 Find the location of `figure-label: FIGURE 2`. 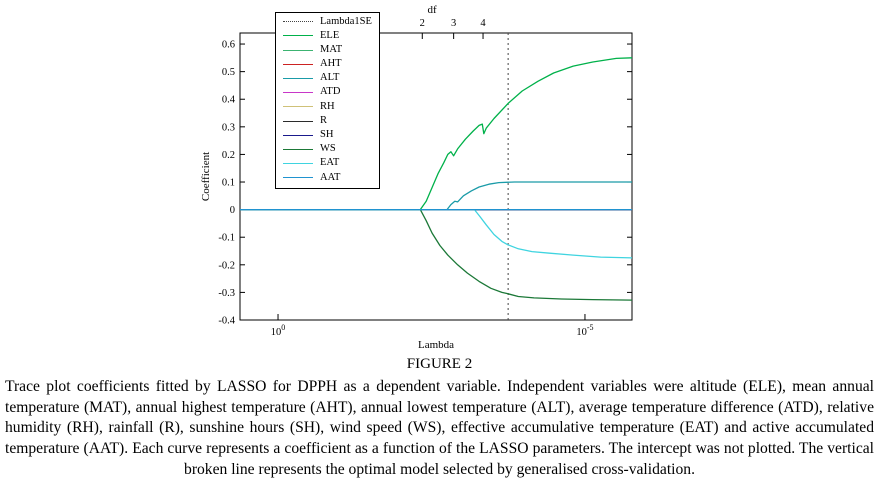

figure-label: FIGURE 2 is located at coordinates (439, 364).